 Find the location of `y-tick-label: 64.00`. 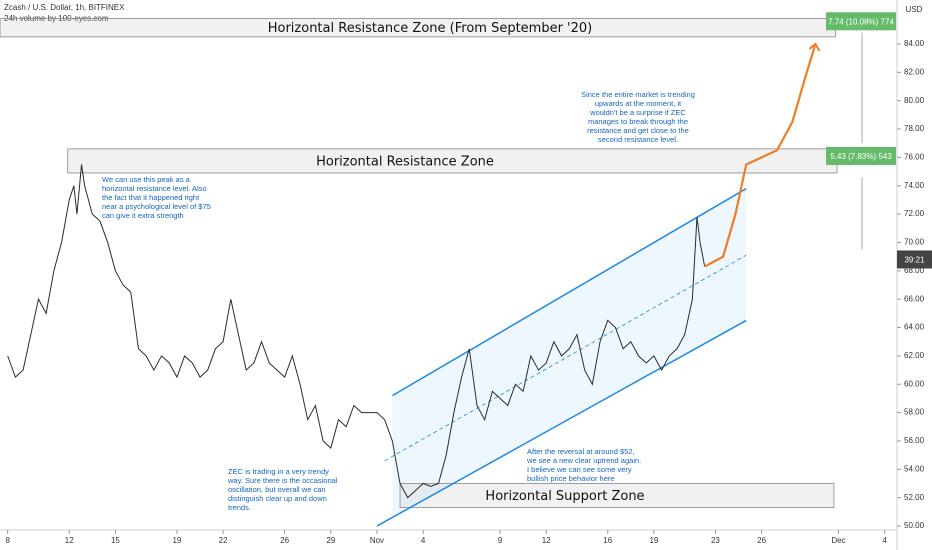

y-tick-label: 64.00 is located at coordinates (914, 327).